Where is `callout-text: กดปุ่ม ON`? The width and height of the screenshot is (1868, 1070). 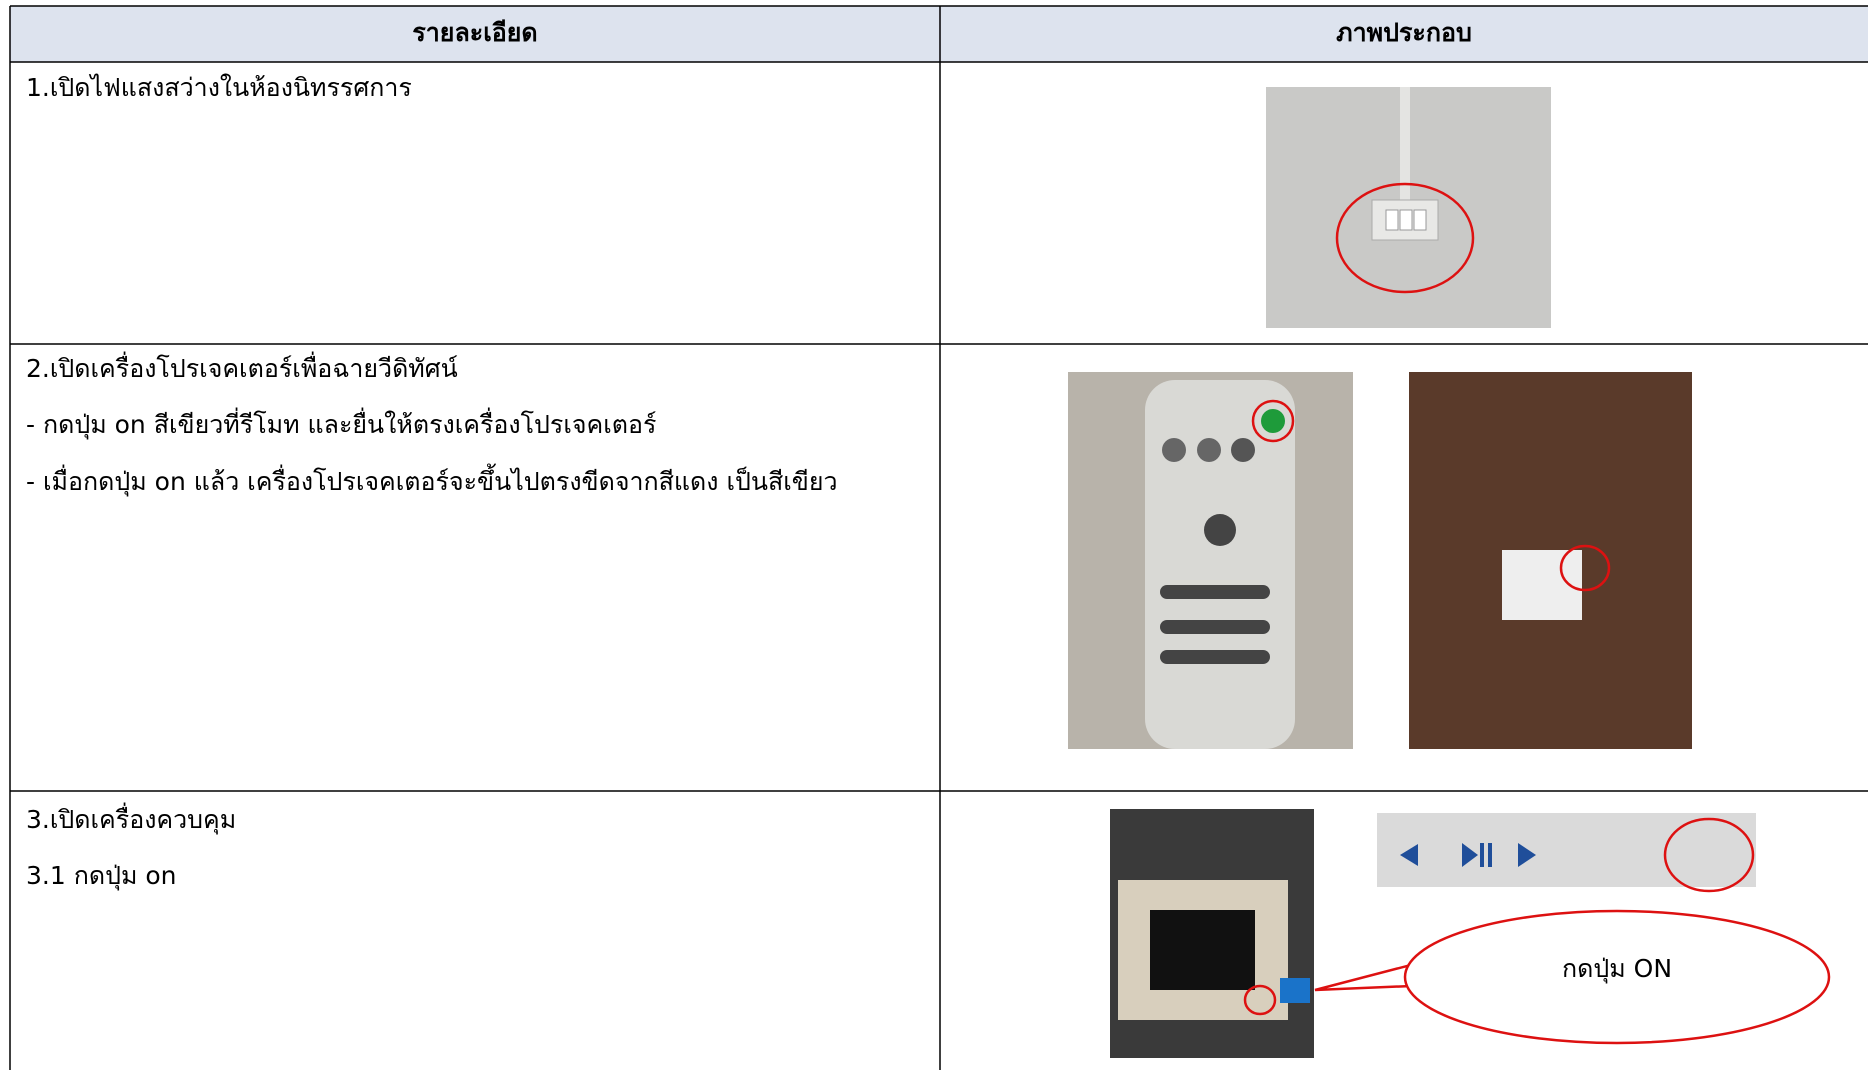 callout-text: กดปุ่ม ON is located at coordinates (1617, 969).